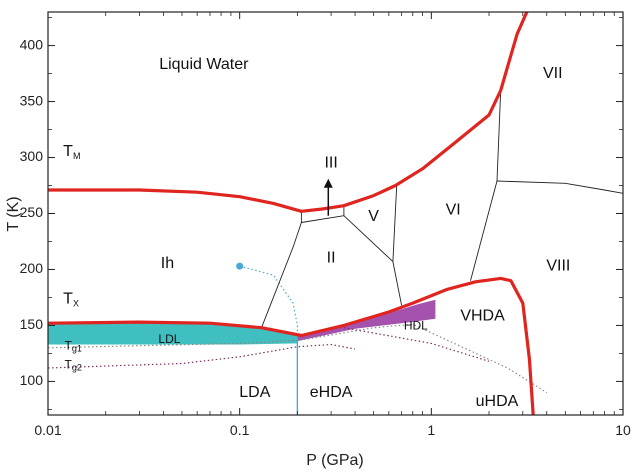  I want to click on y-tick-label: 250, so click(32, 212).